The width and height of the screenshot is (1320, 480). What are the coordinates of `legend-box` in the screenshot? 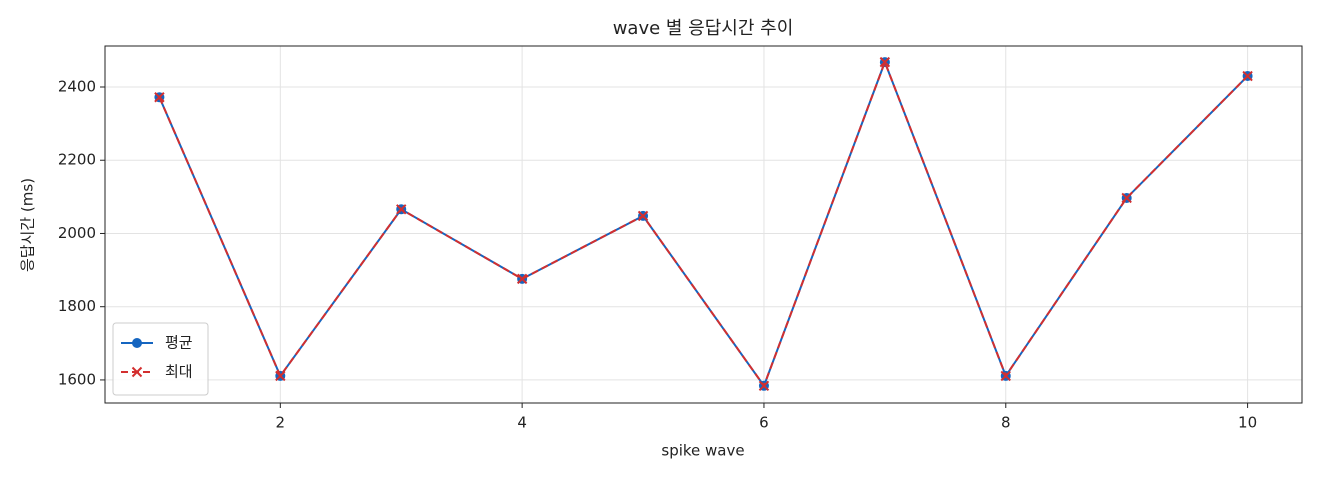 It's located at (160, 359).